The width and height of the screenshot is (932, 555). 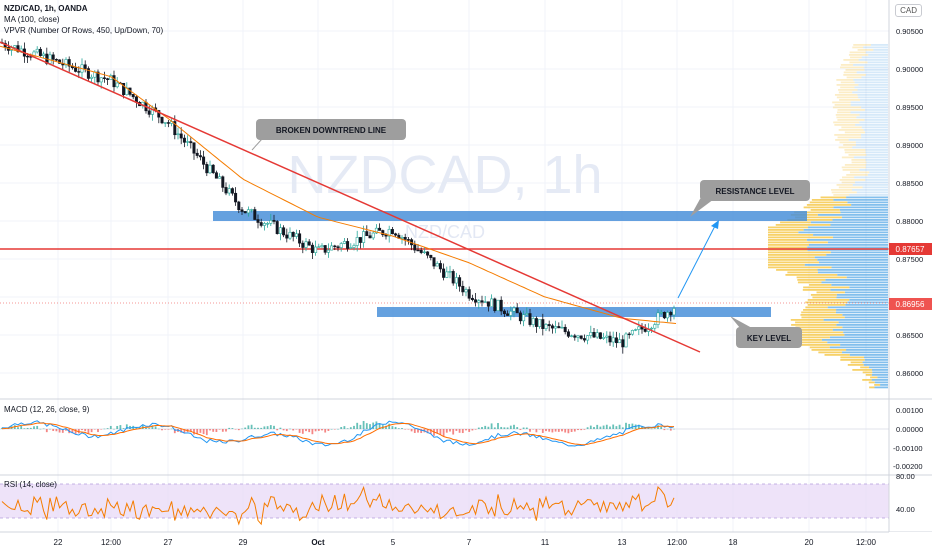 What do you see at coordinates (30, 484) in the screenshot?
I see `rsi-legend: RSI (14, close)` at bounding box center [30, 484].